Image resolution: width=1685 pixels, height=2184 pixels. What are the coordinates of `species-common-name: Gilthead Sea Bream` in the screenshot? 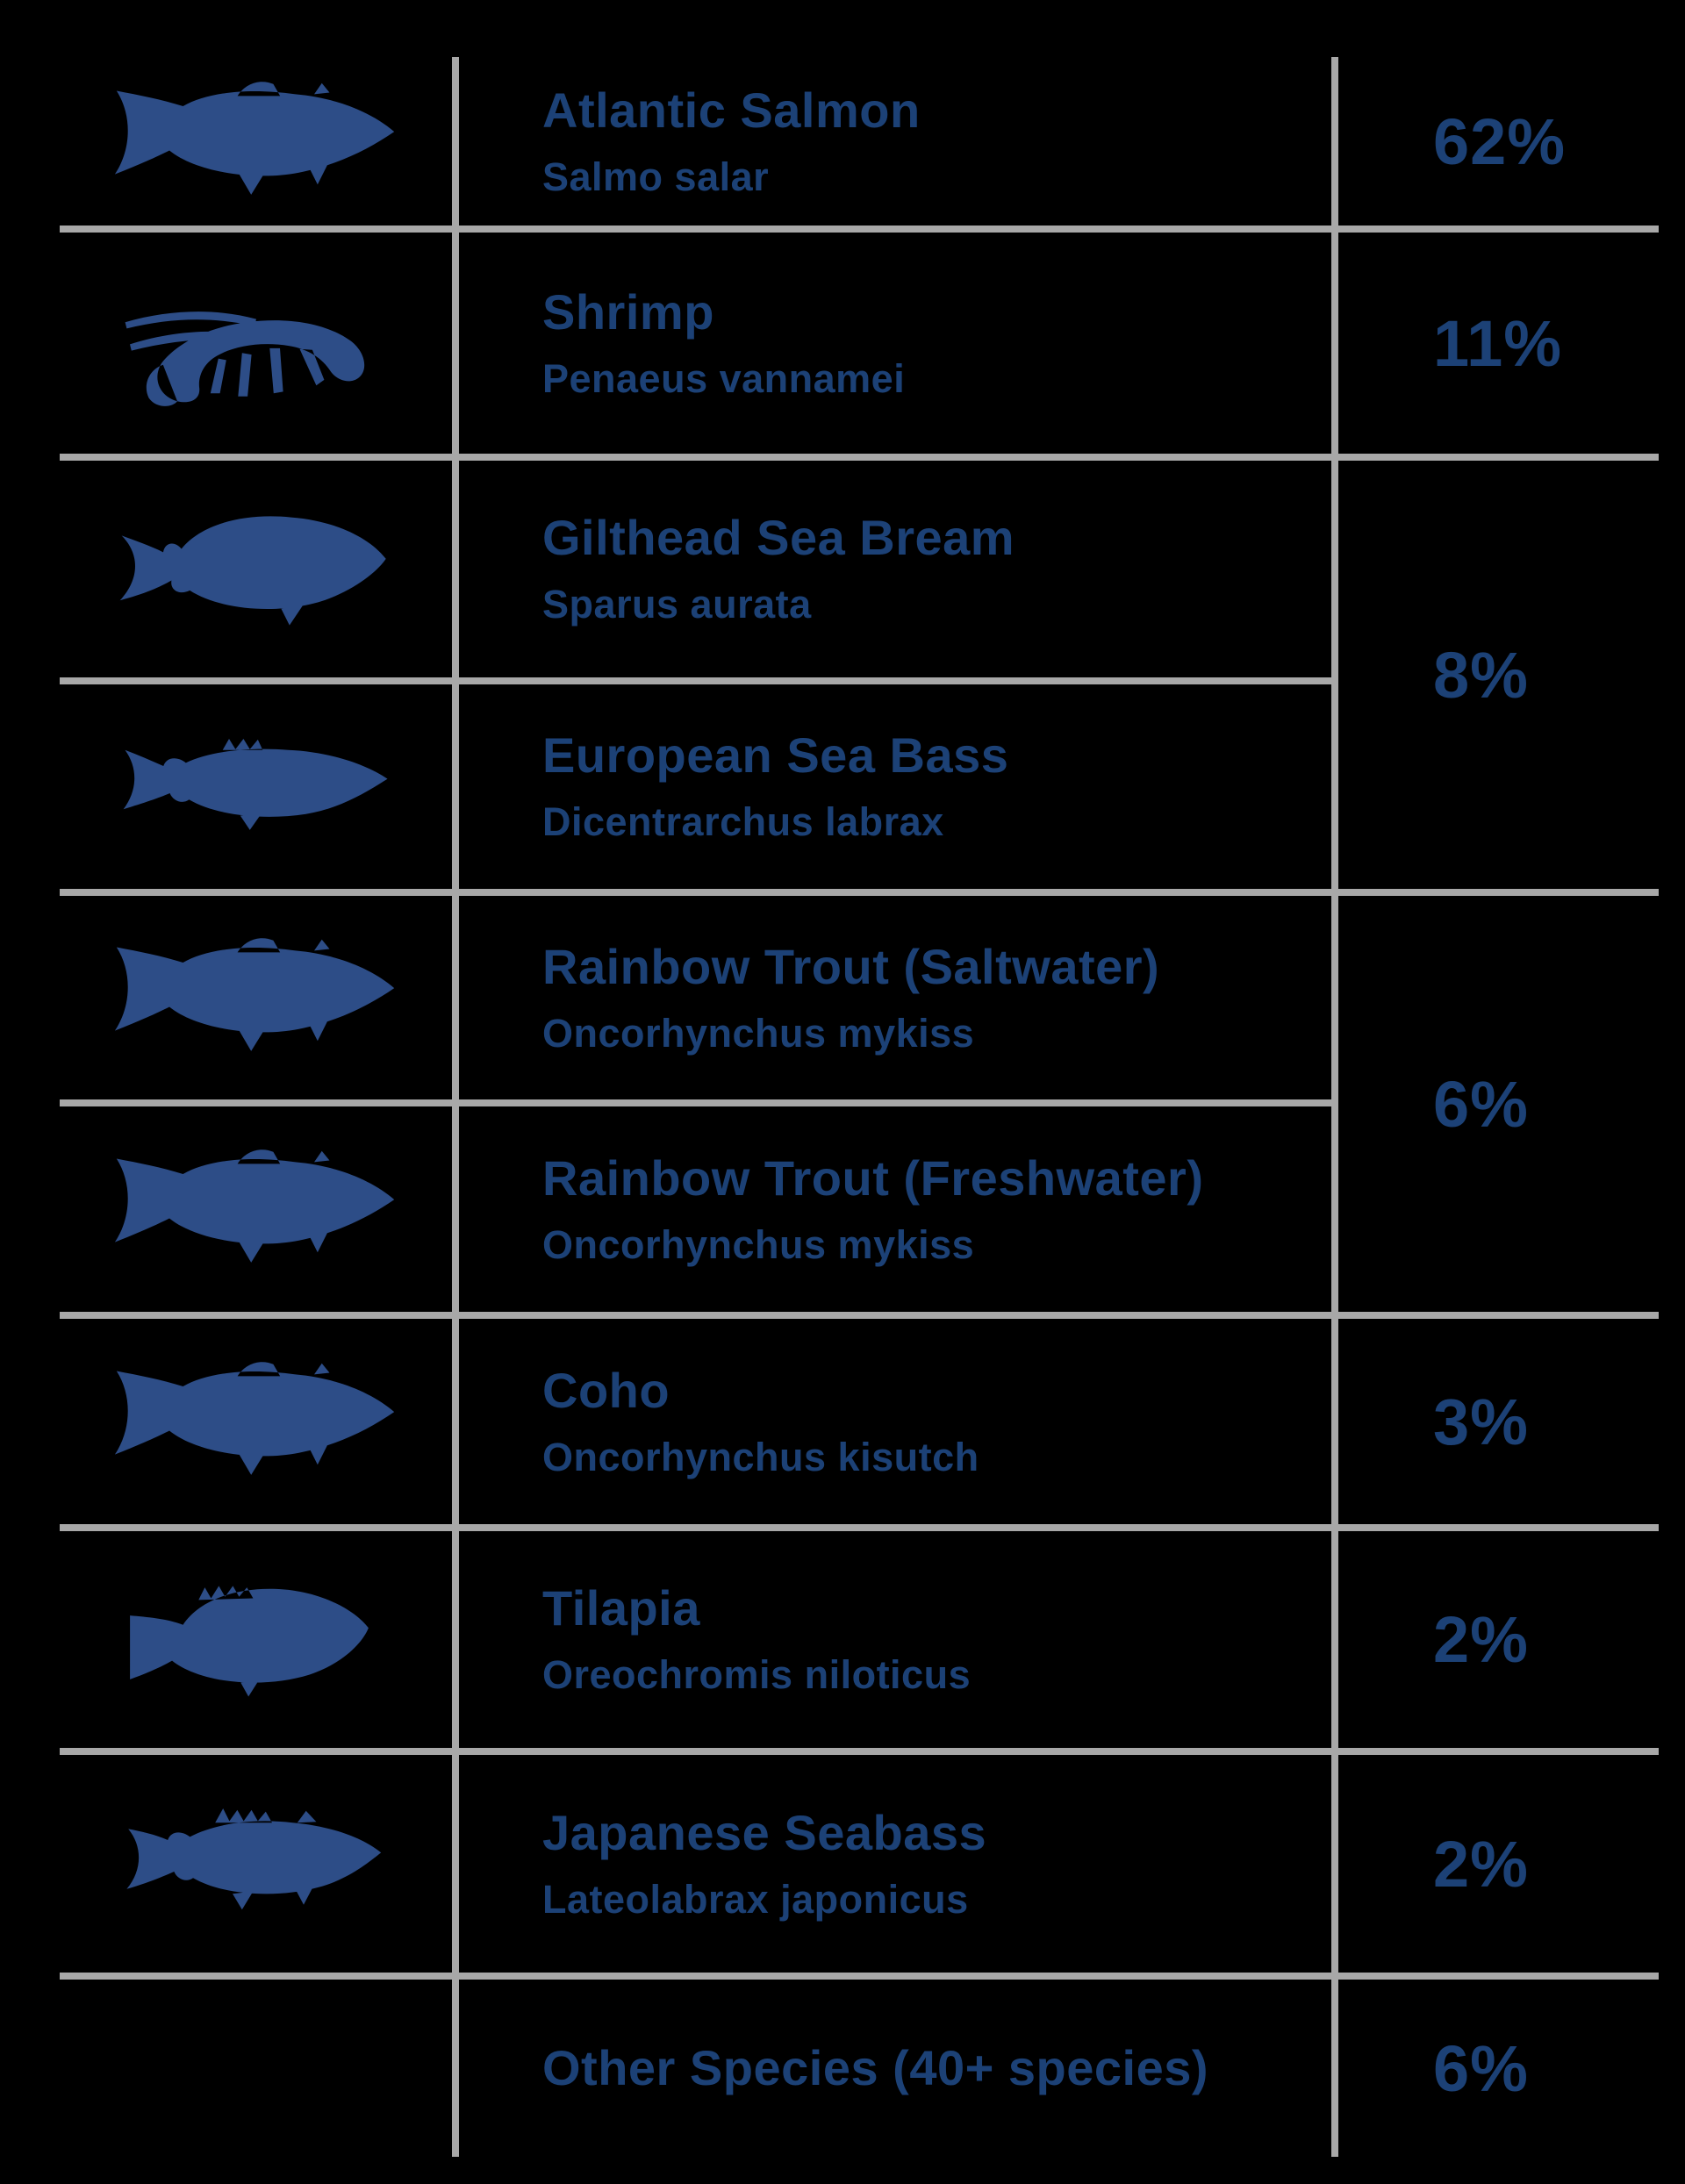 It's located at (778, 538).